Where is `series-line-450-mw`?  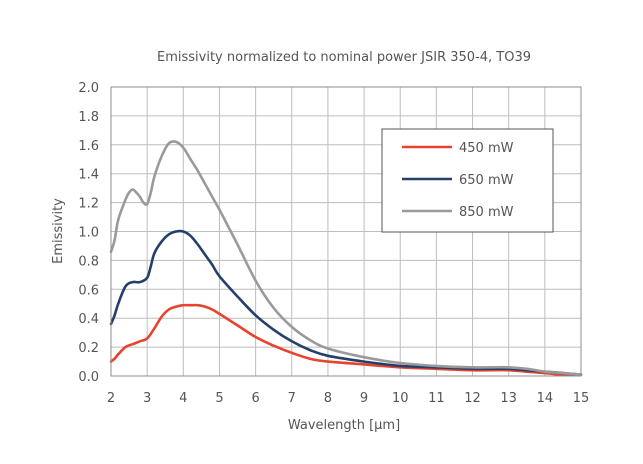
series-line-450-mw is located at coordinates (346, 339).